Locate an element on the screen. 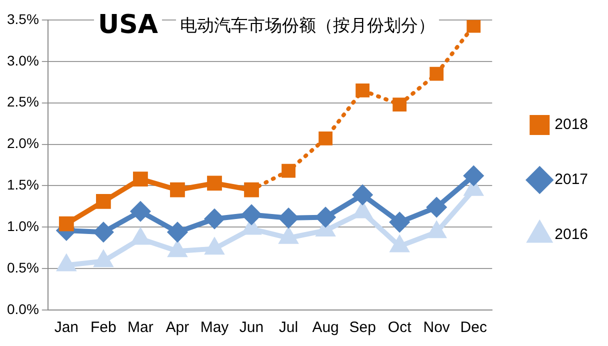  legend-label: 2017 is located at coordinates (571, 179).